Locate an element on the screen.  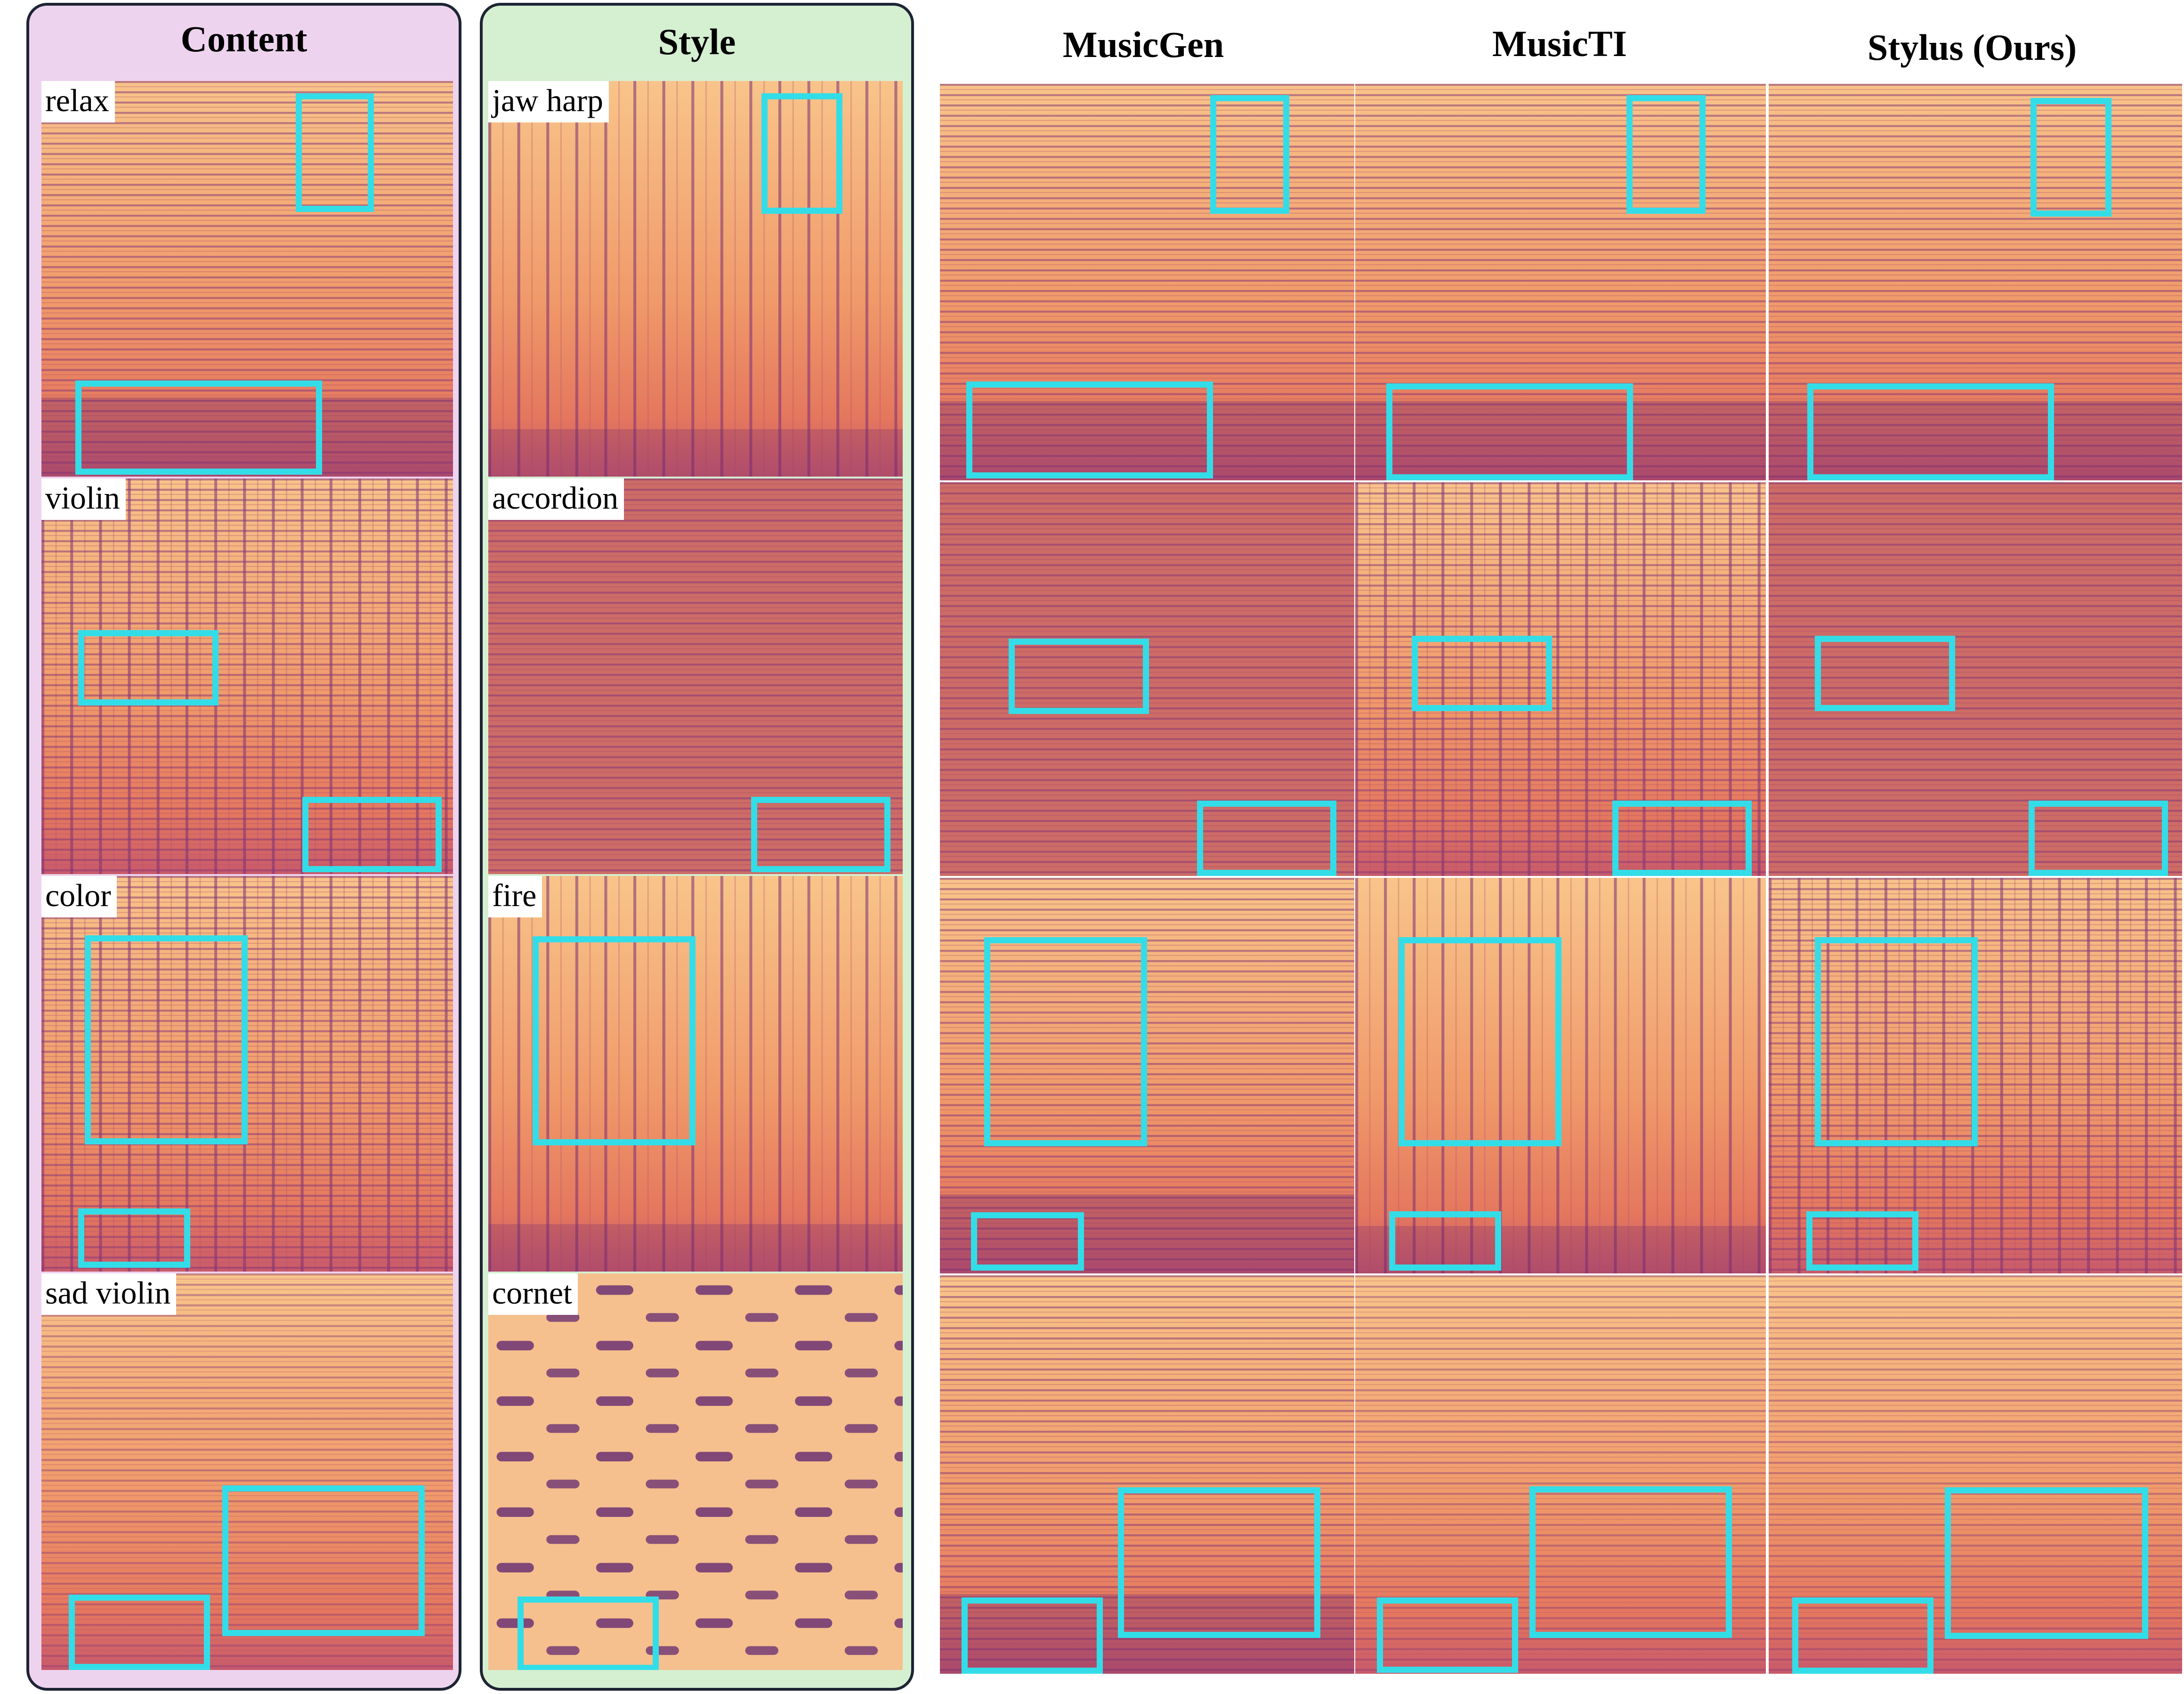
style-label: cornet is located at coordinates (533, 1294).